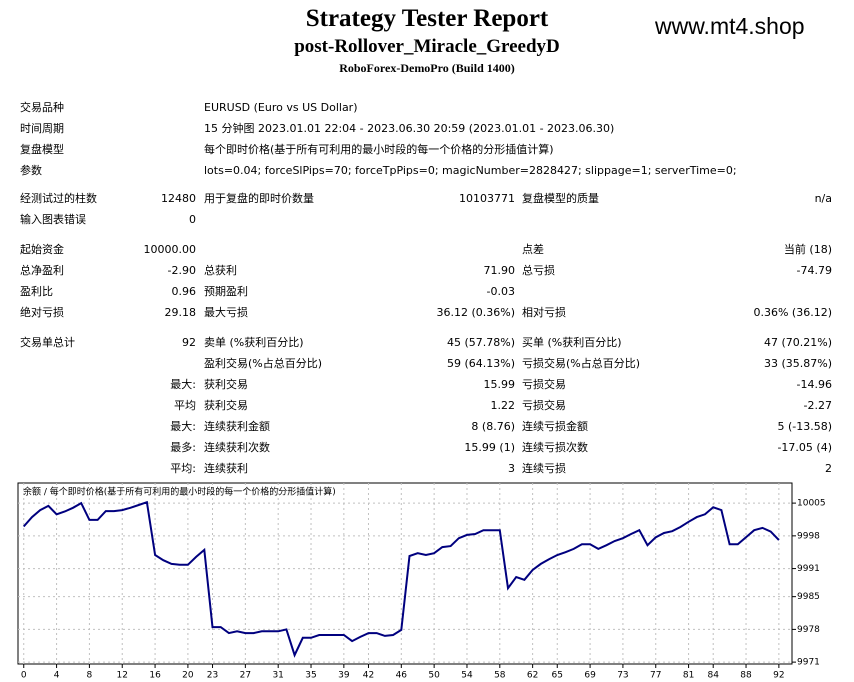 The width and height of the screenshot is (854, 682). What do you see at coordinates (245, 676) in the screenshot?
I see `x-tick-label: 27` at bounding box center [245, 676].